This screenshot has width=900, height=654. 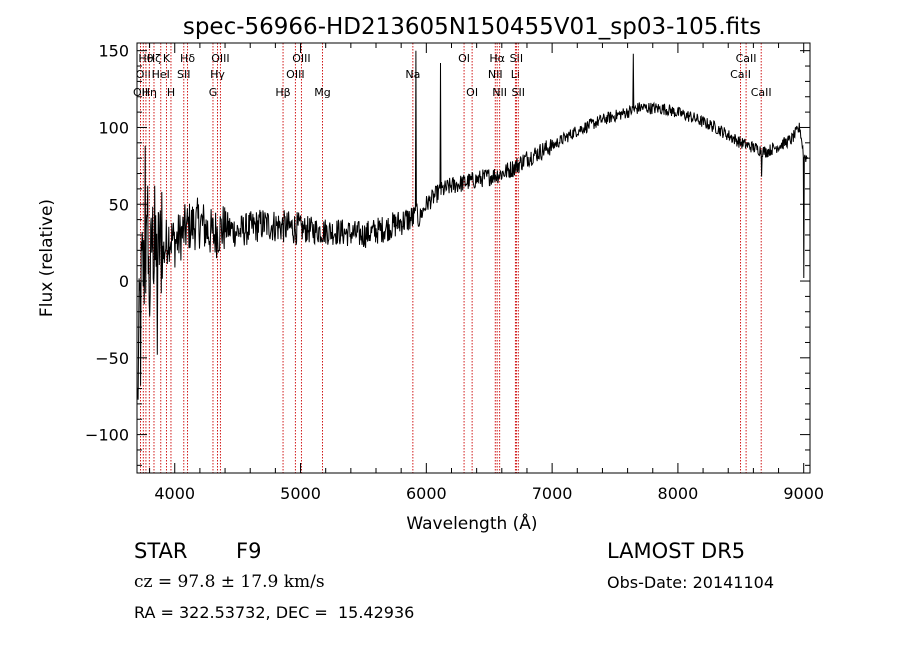 What do you see at coordinates (167, 58) in the screenshot?
I see `marker-label: K` at bounding box center [167, 58].